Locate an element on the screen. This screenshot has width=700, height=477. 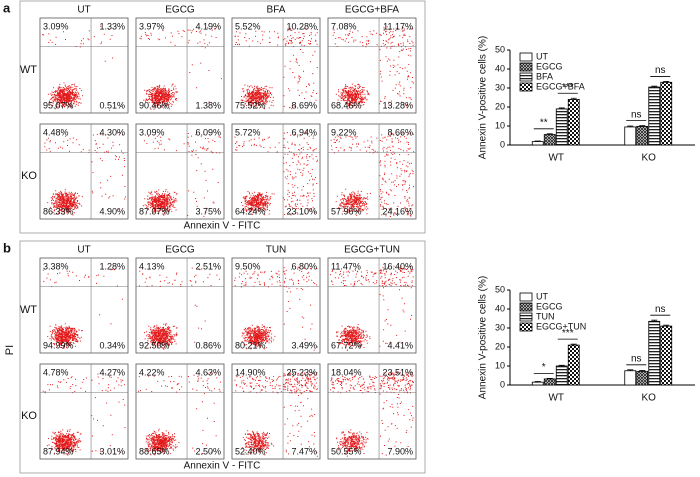
quadrant-value: 3.09% is located at coordinates (56, 26).